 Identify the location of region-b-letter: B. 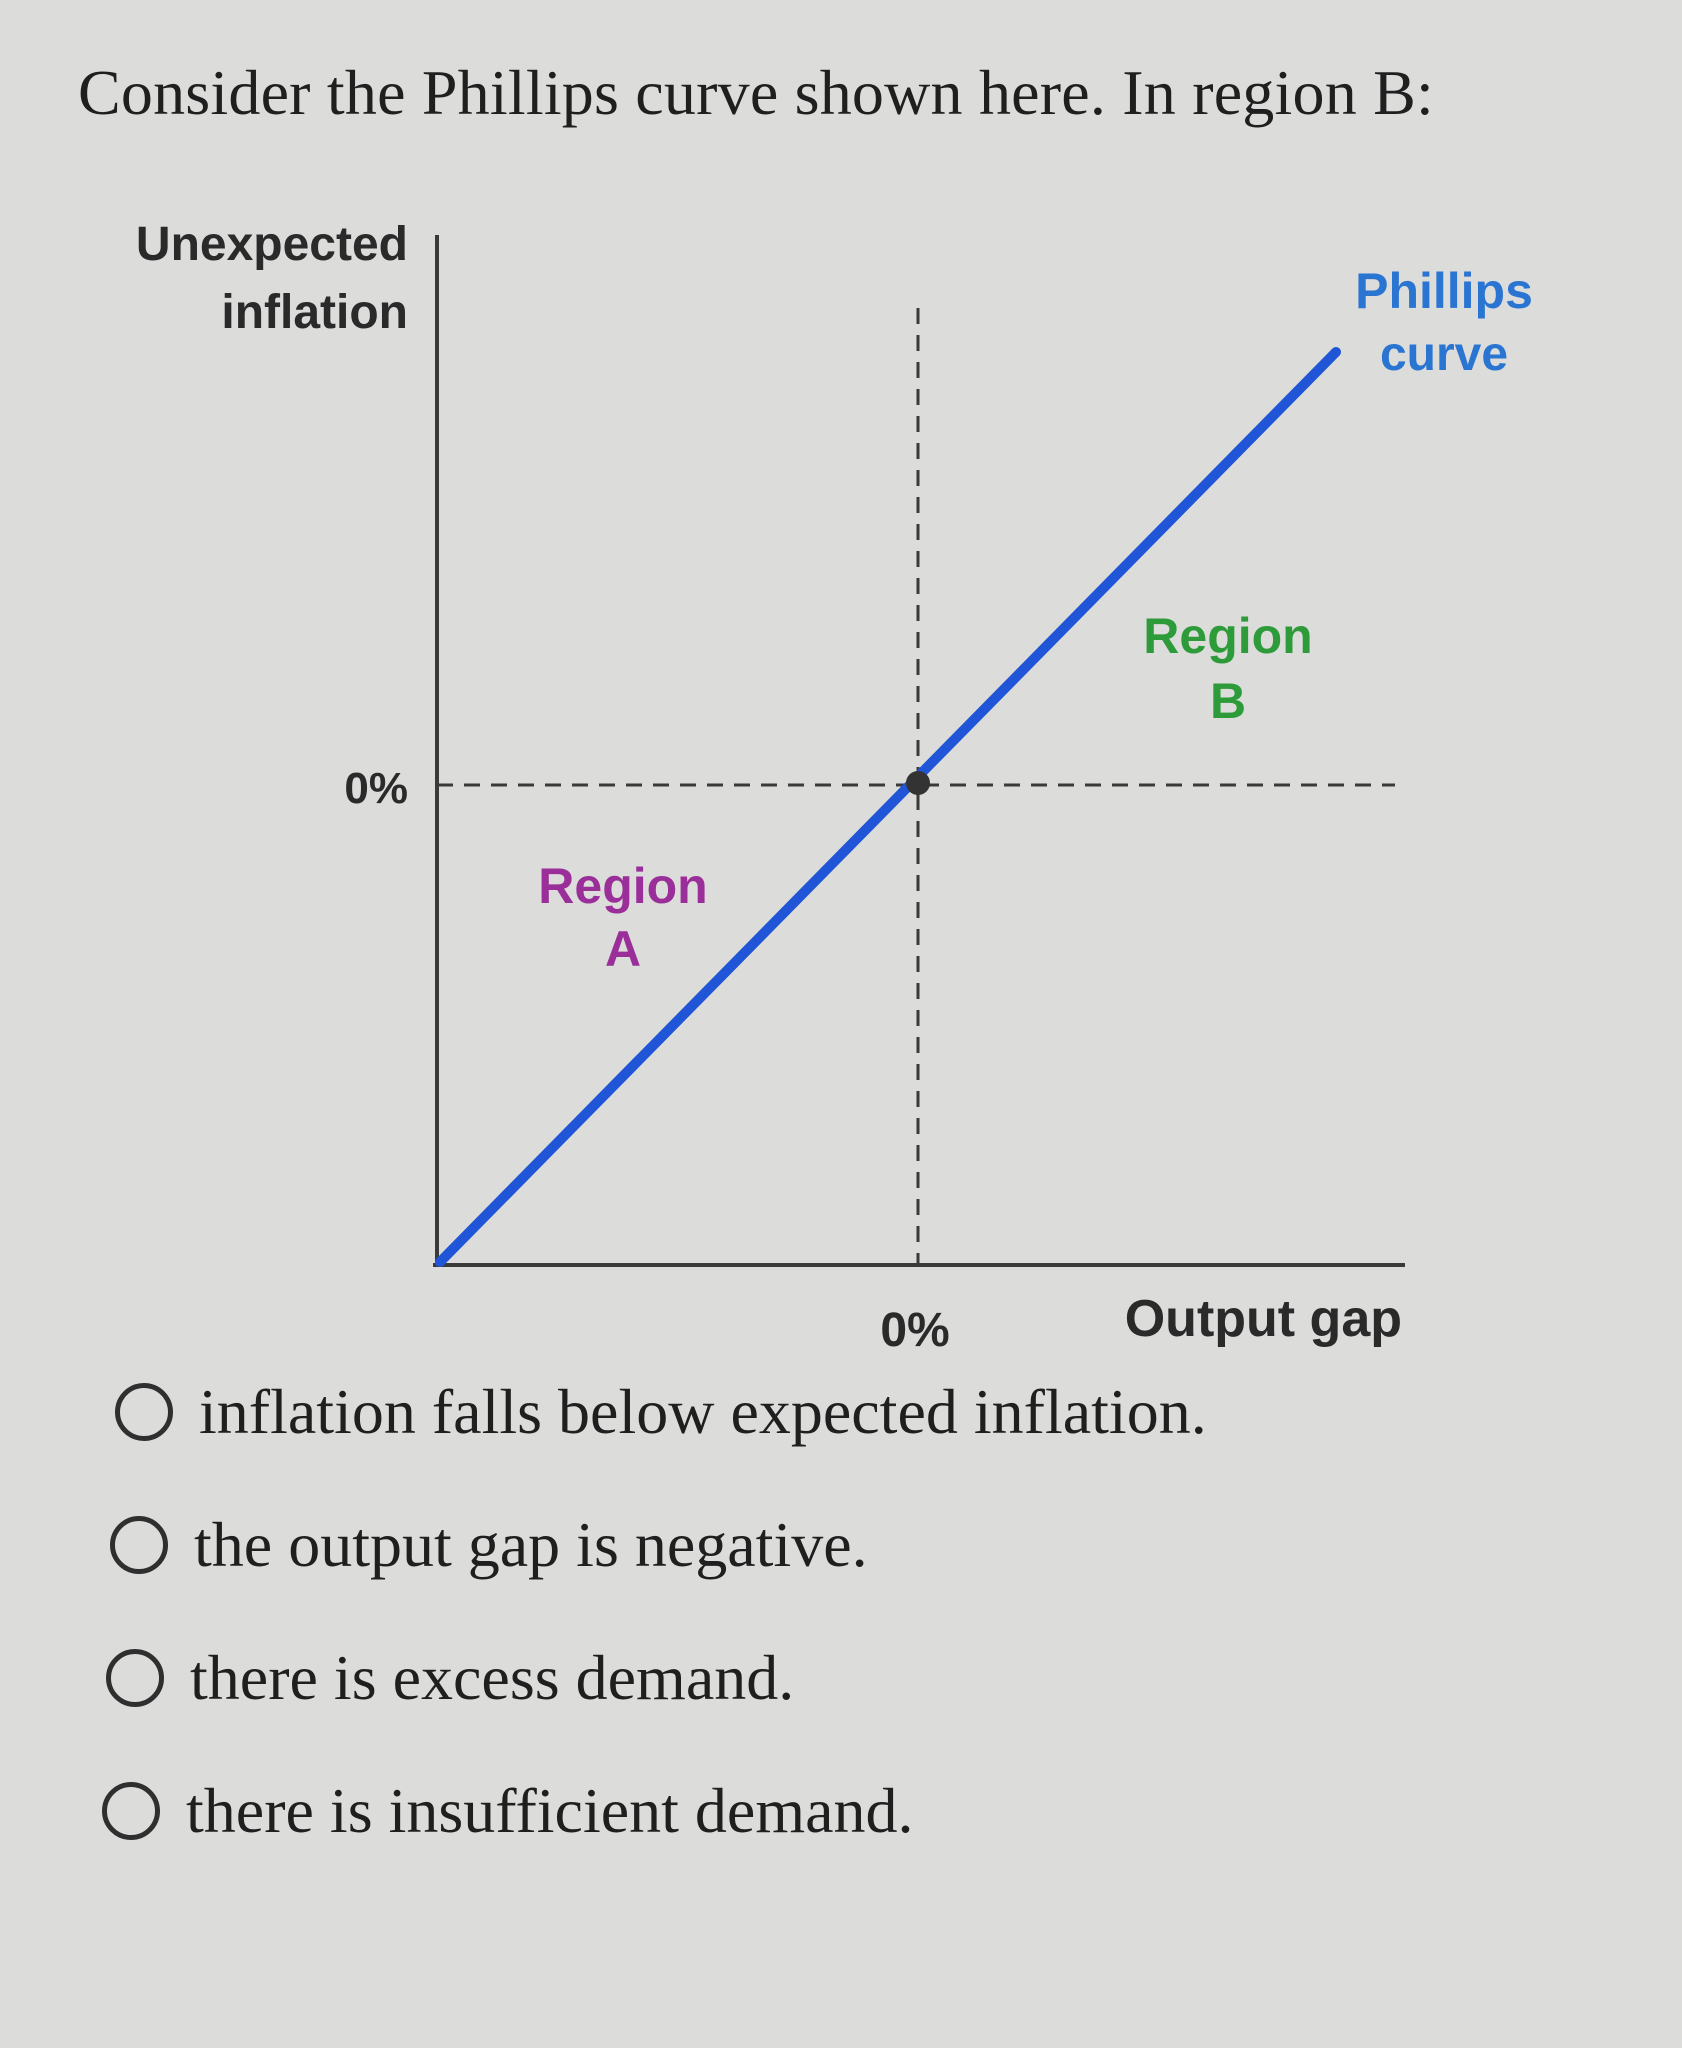
(1228, 701).